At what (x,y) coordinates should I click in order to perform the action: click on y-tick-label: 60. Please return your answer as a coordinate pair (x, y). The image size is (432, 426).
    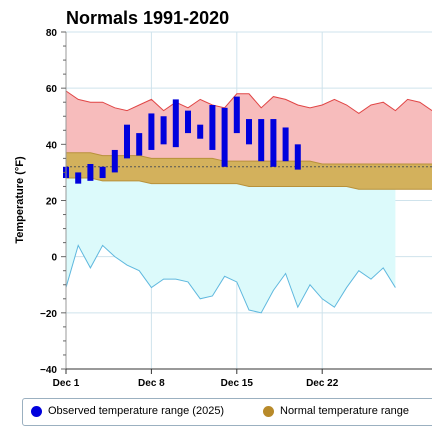
    Looking at the image, I should click on (52, 89).